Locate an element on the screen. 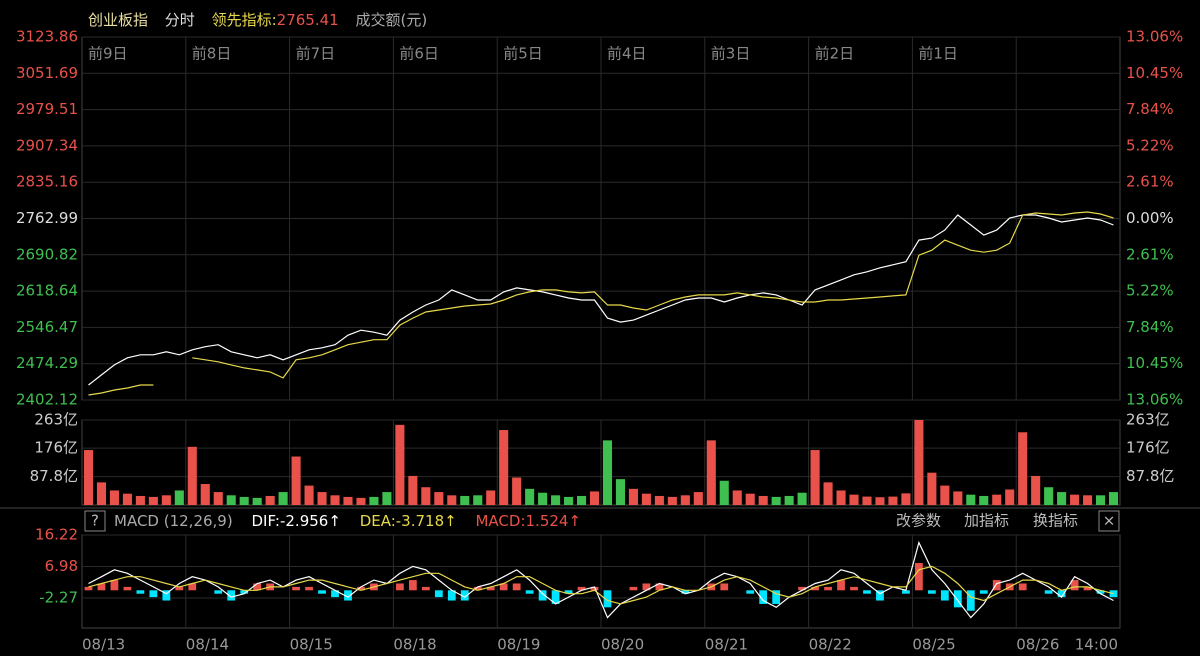 This screenshot has width=1200, height=656. help-box is located at coordinates (95, 521).